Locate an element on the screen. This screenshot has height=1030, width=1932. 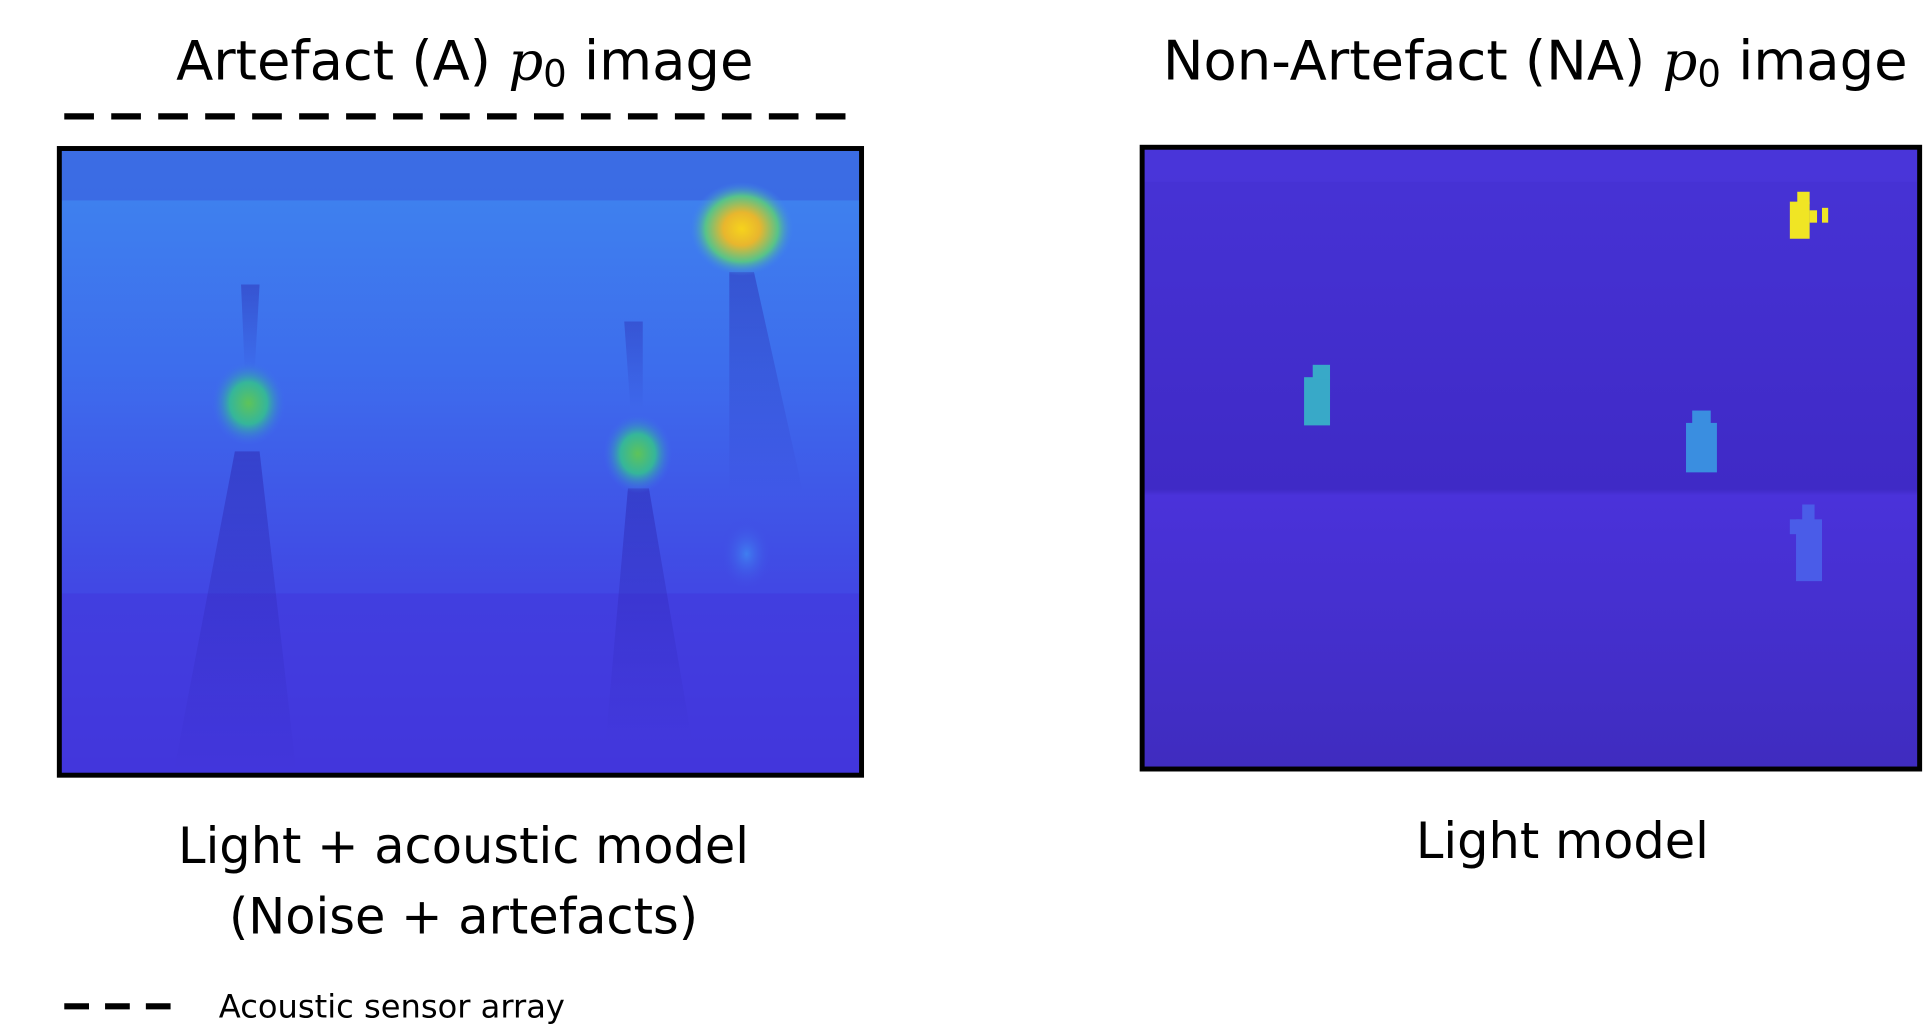
panel-title: Non-Artefact (NA) p0 image is located at coordinates (1535, 62).